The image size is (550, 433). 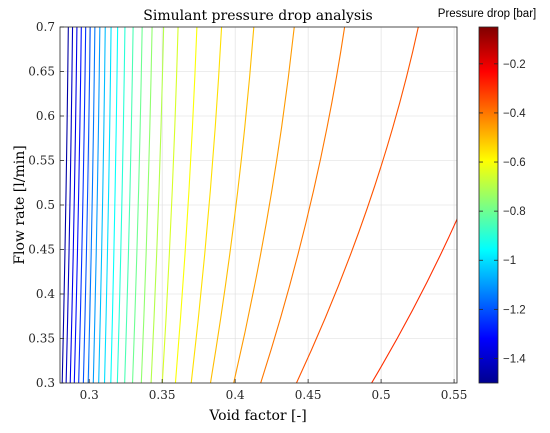 I want to click on y-tick-label: 0.7, so click(x=45, y=27).